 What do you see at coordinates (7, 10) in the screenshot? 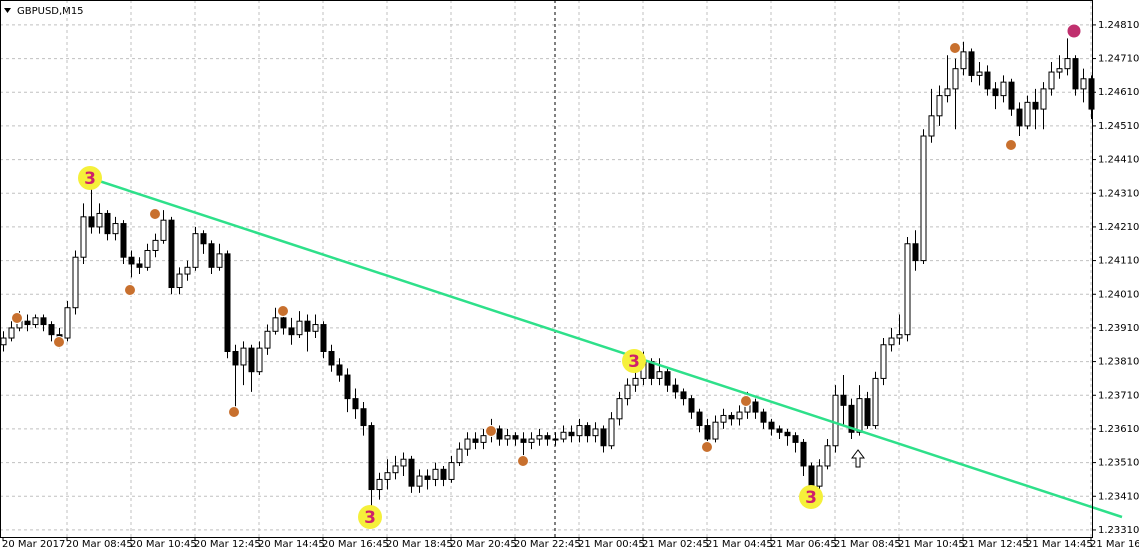
I see `menu-triangle` at bounding box center [7, 10].